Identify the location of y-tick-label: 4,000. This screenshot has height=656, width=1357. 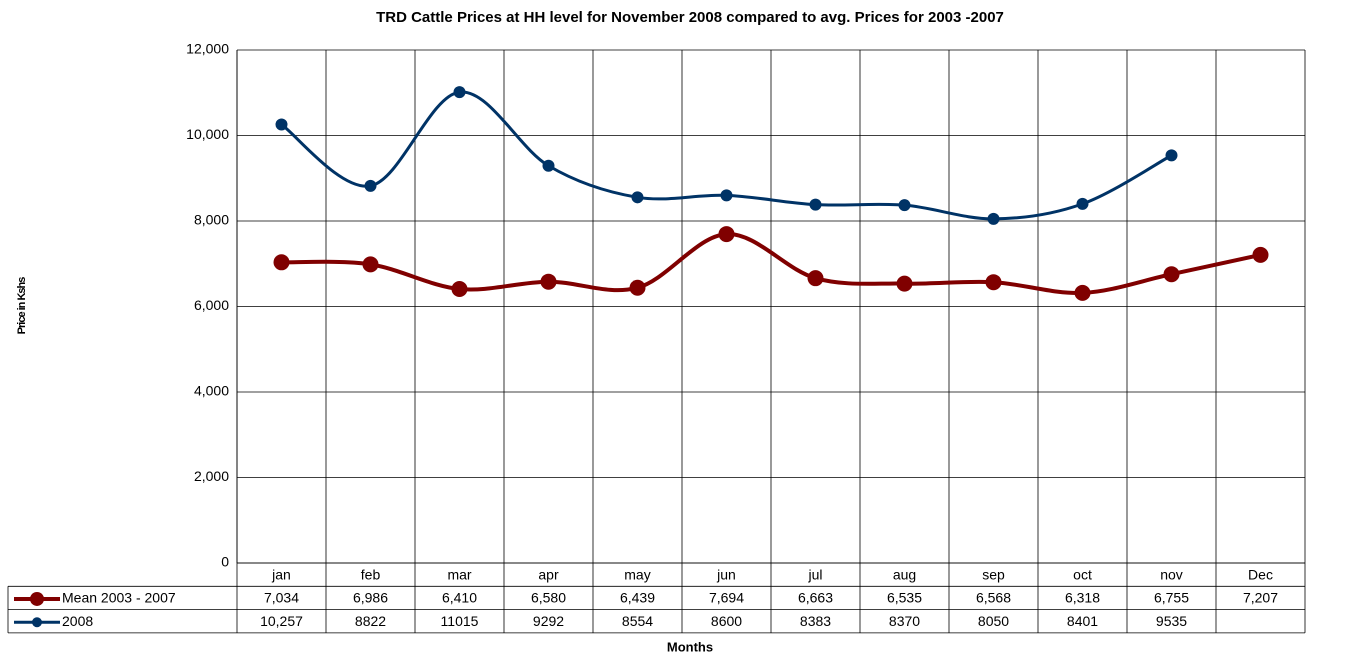
(211, 391).